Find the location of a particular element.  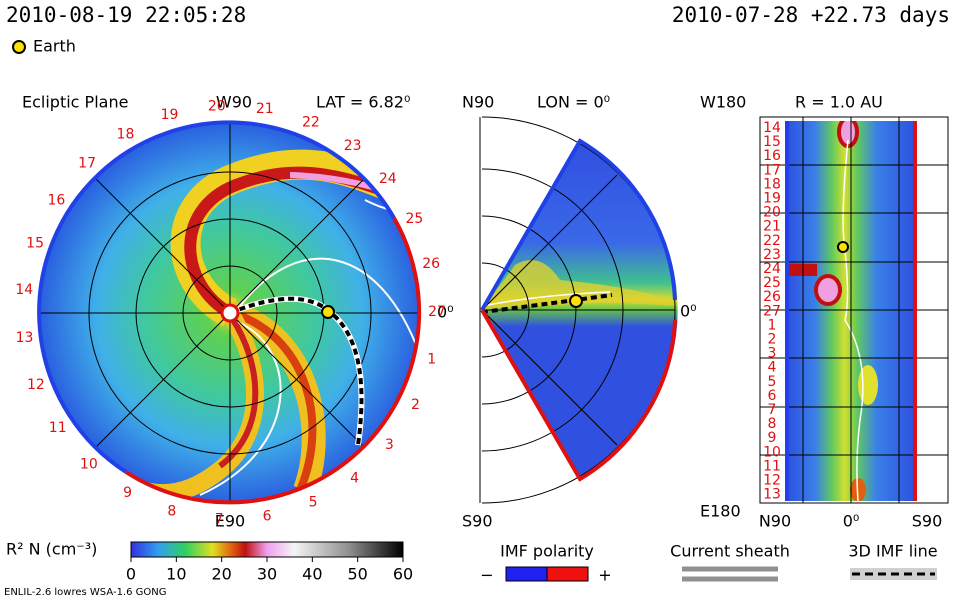

colorbar-scale is located at coordinates (267, 549).